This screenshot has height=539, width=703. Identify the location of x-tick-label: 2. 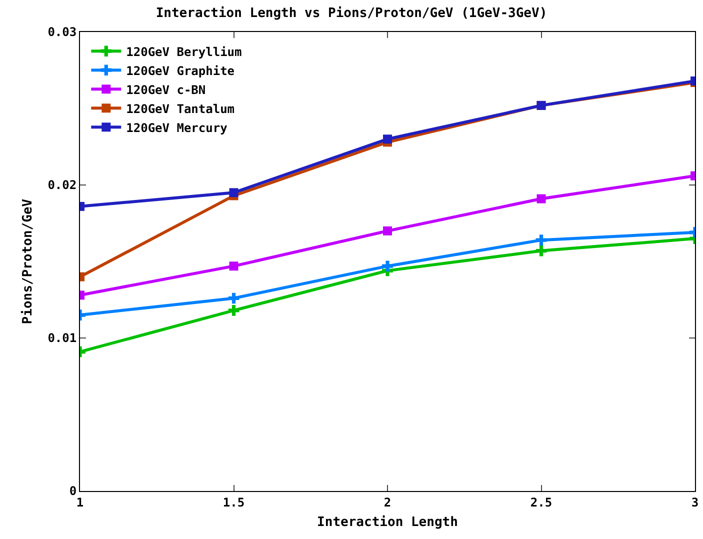
(388, 502).